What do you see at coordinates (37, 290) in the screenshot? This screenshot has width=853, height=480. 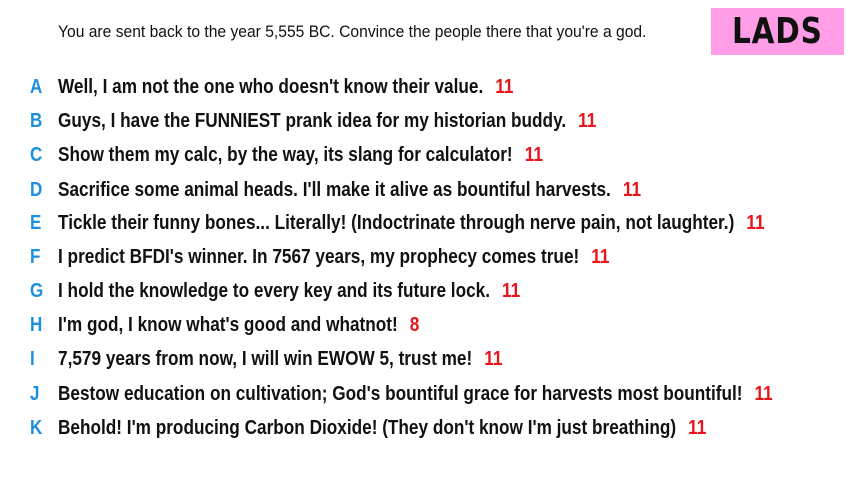 I see `response-letter: G` at bounding box center [37, 290].